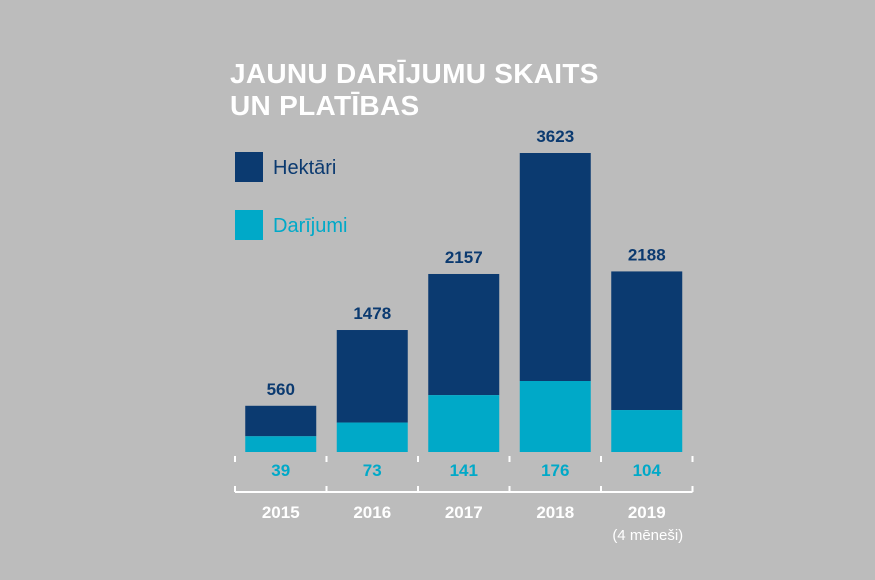  Describe the element at coordinates (647, 512) in the screenshot. I see `x-tick-label-2019: 2019` at that location.